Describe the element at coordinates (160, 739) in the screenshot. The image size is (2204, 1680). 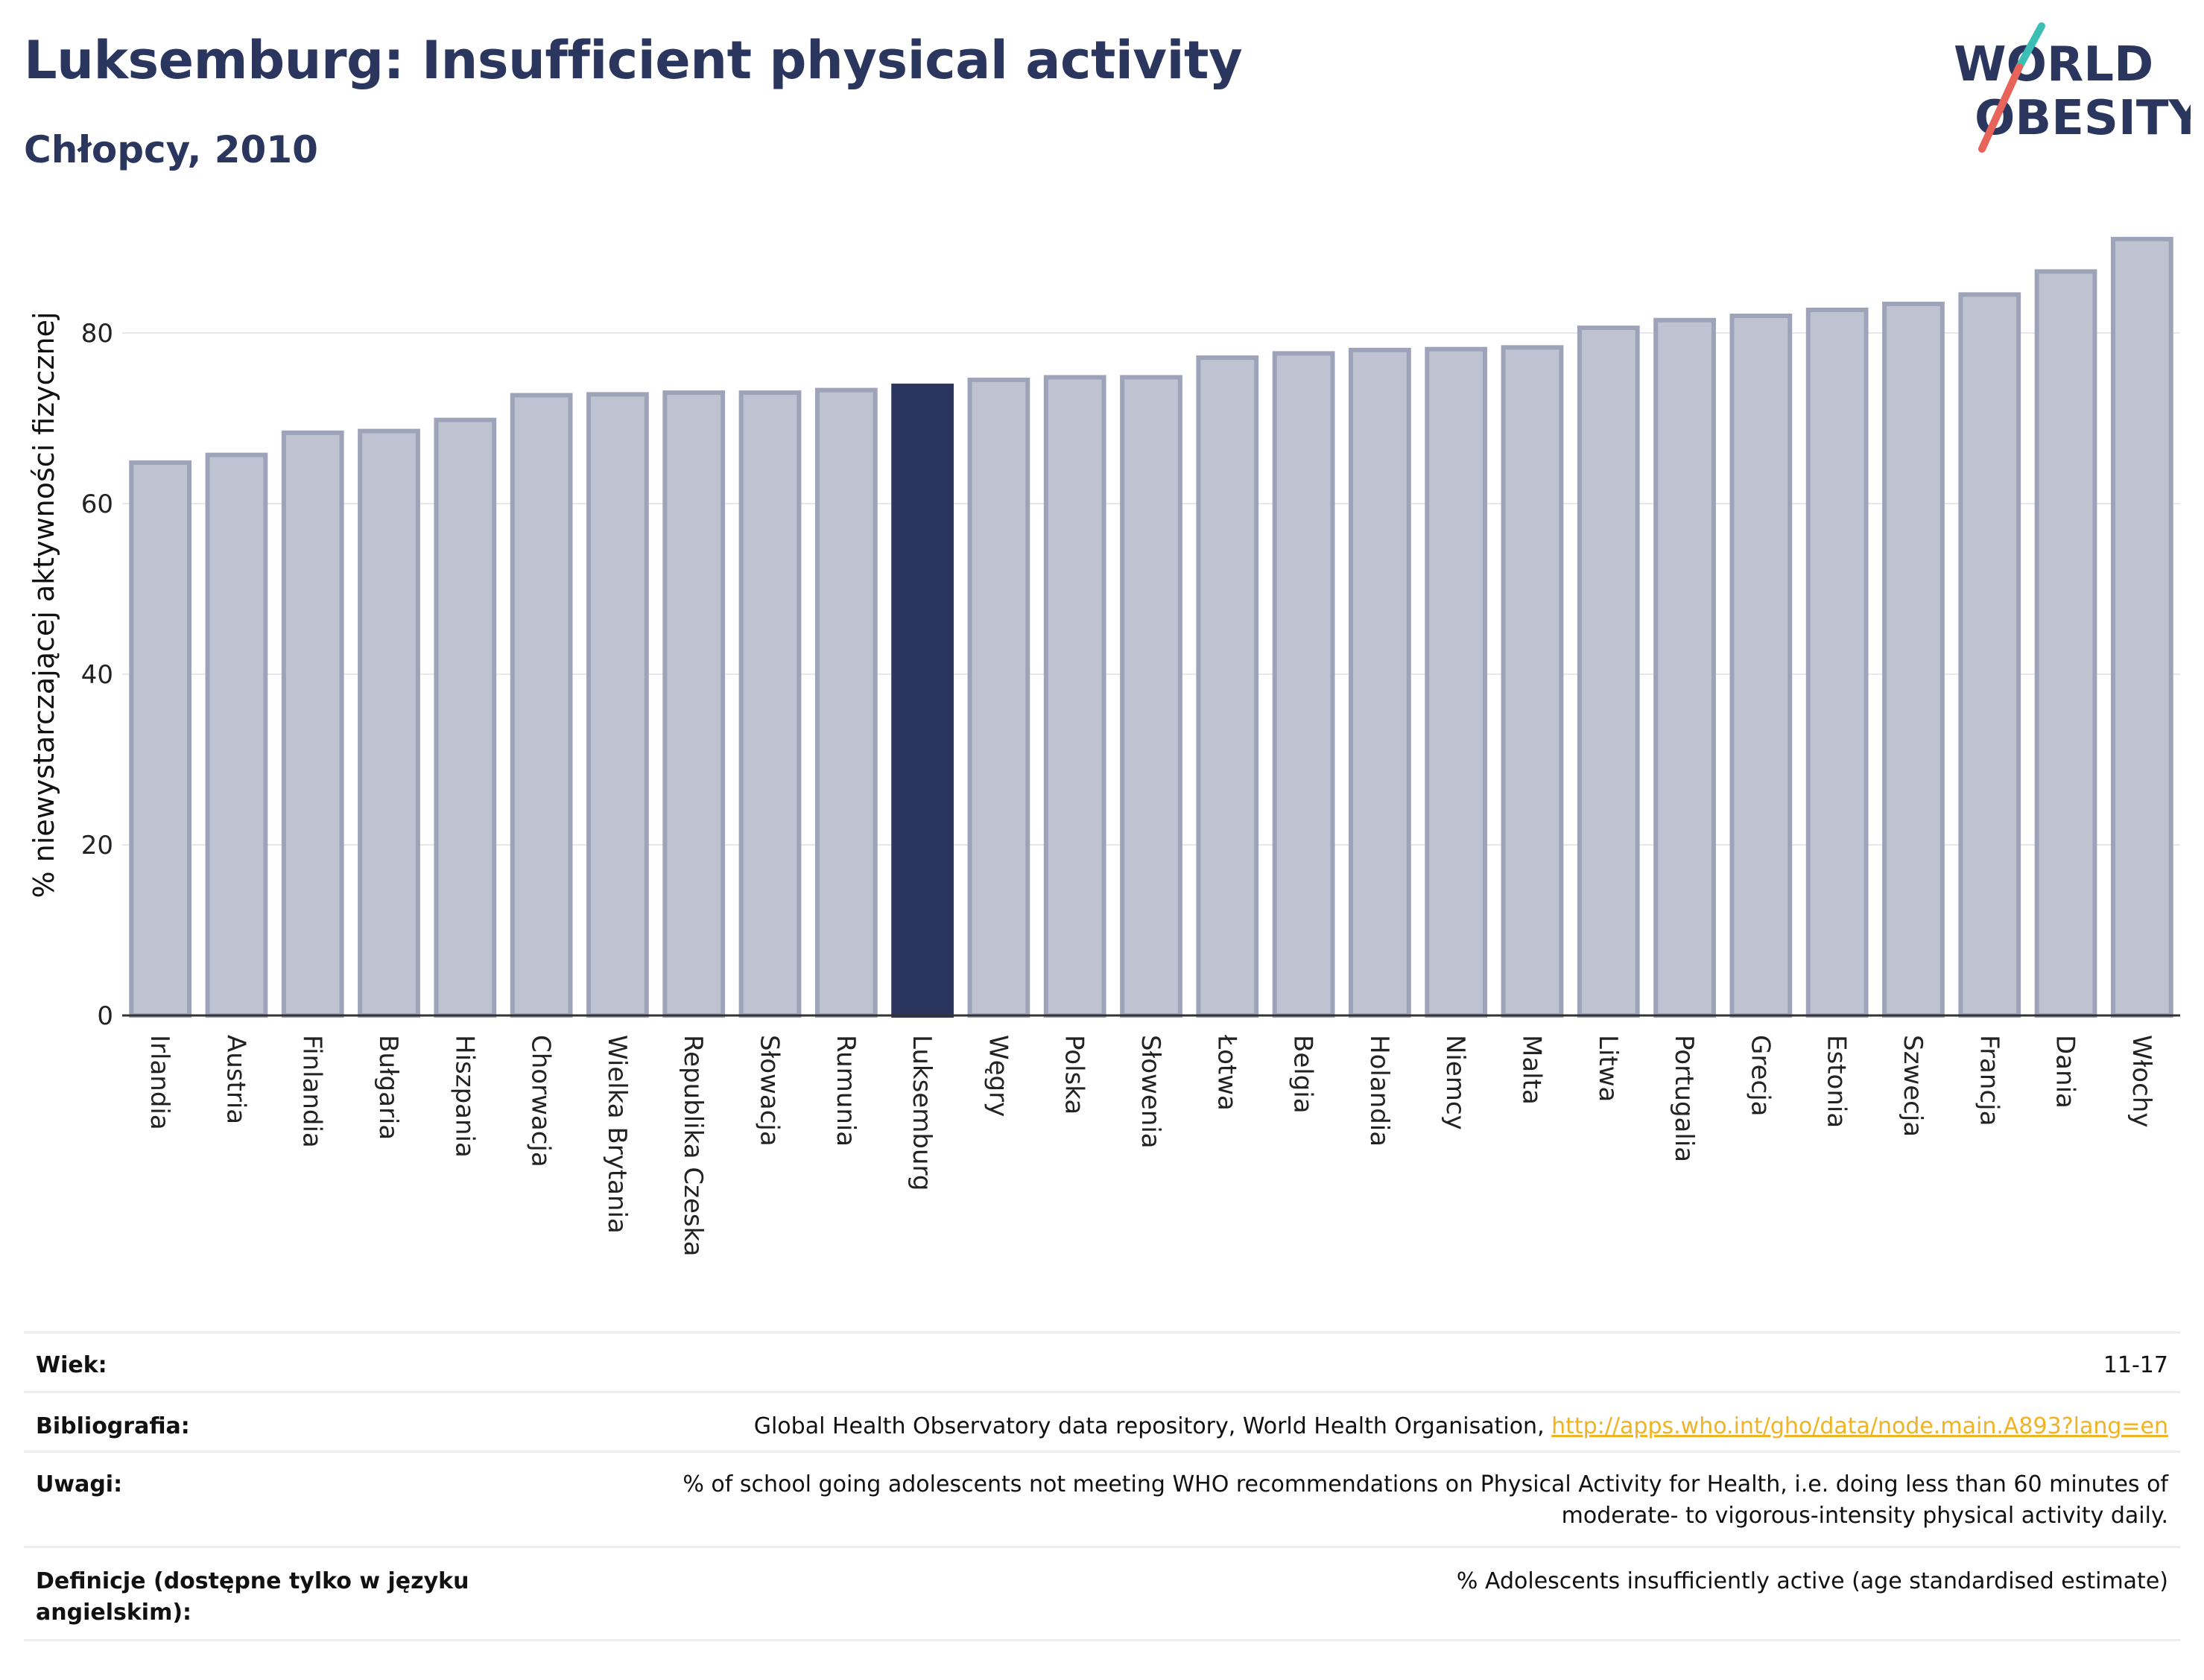
I see `bar-irlandia` at that location.